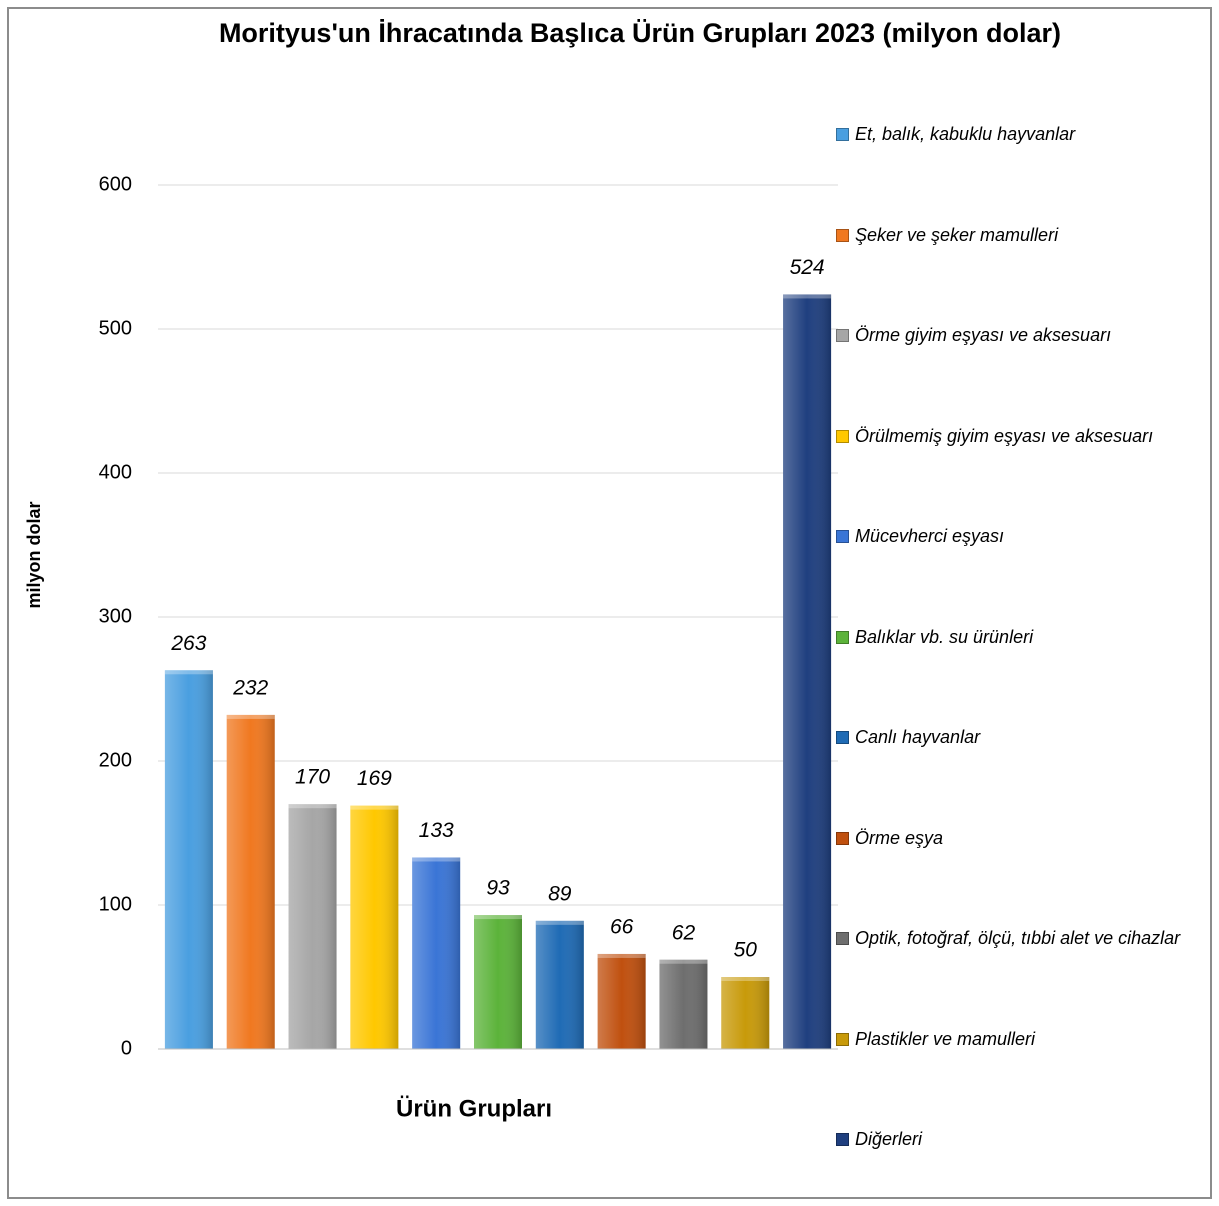 The width and height of the screenshot is (1219, 1206). What do you see at coordinates (126, 1048) in the screenshot?
I see `y-tick-label: 0` at bounding box center [126, 1048].